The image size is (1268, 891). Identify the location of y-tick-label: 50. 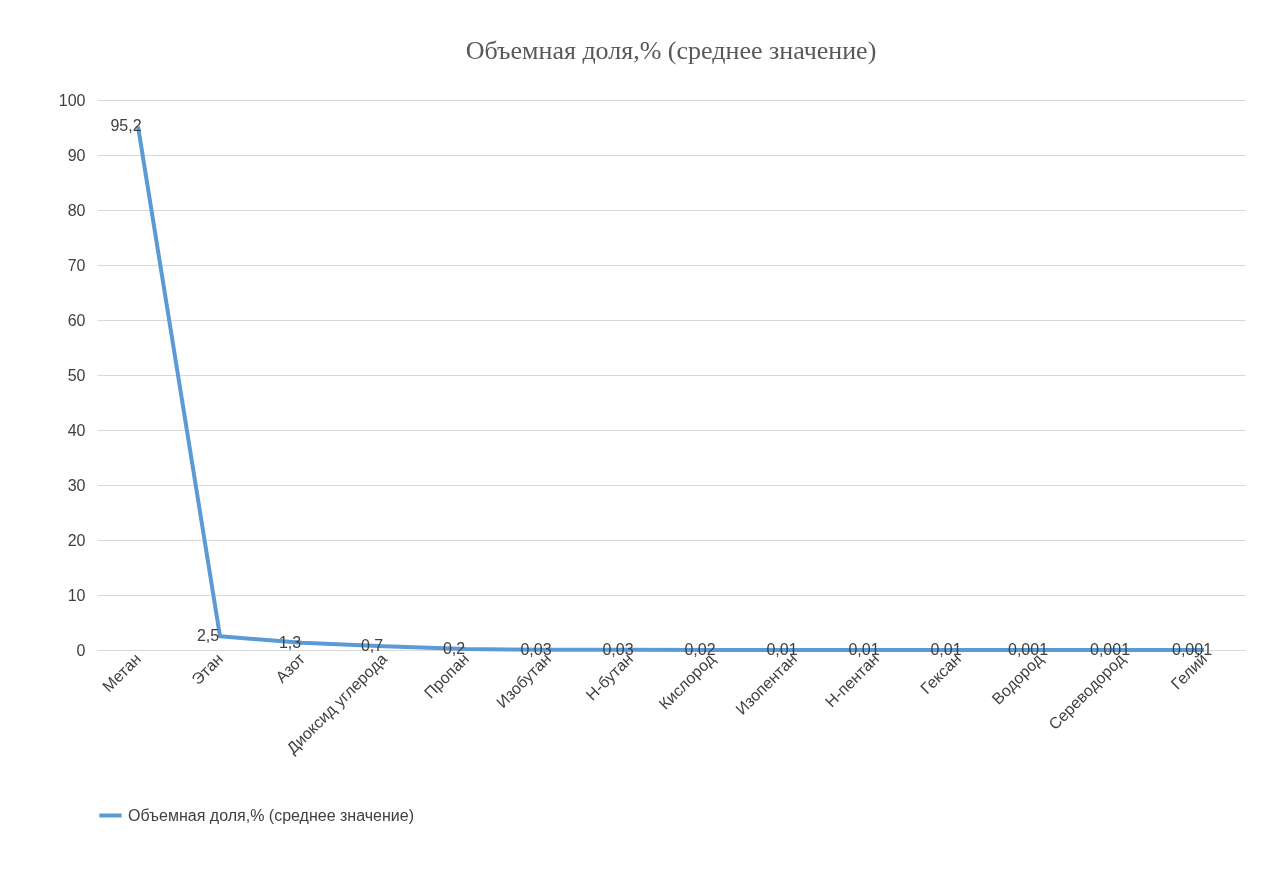
(76, 375).